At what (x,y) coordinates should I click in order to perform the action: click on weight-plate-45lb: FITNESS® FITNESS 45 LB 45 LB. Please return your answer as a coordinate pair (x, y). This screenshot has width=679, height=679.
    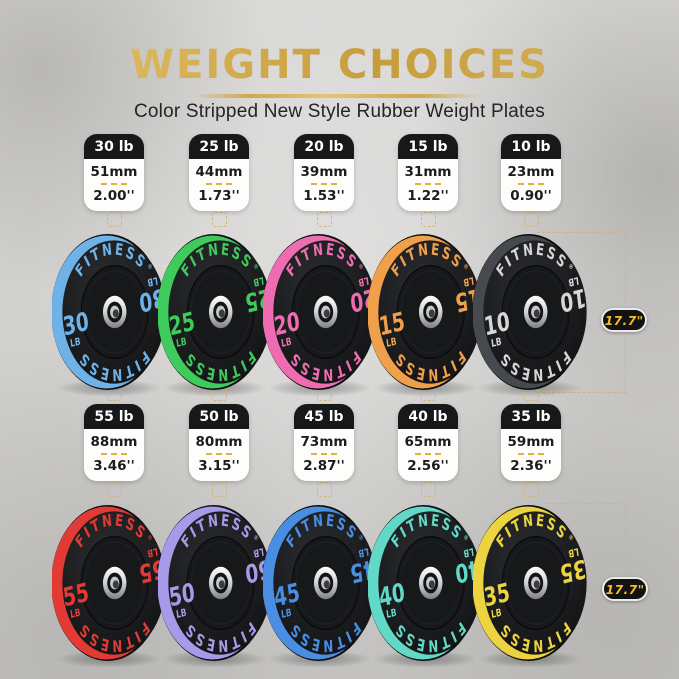
    Looking at the image, I should click on (320, 585).